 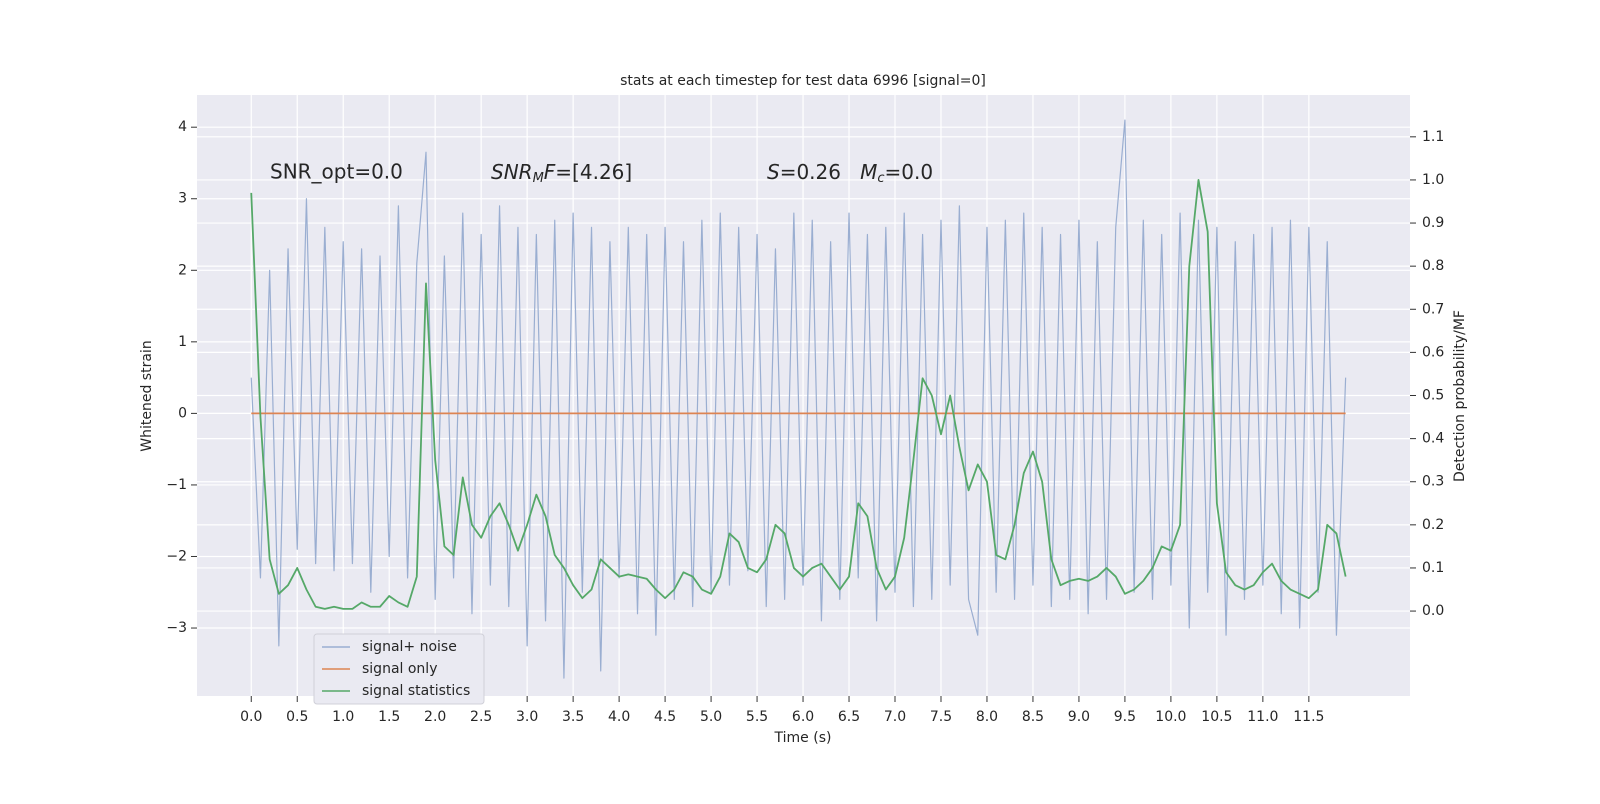 I want to click on legend-box, so click(x=399, y=669).